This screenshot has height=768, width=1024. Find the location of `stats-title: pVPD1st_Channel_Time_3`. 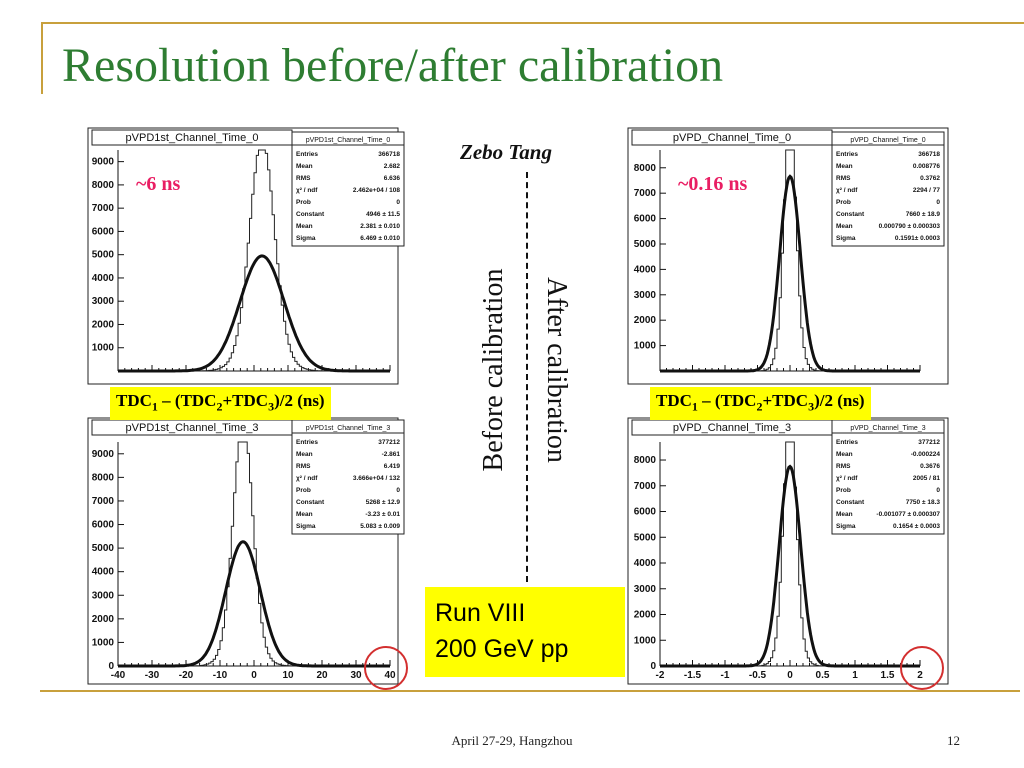

stats-title: pVPD1st_Channel_Time_3 is located at coordinates (348, 428).